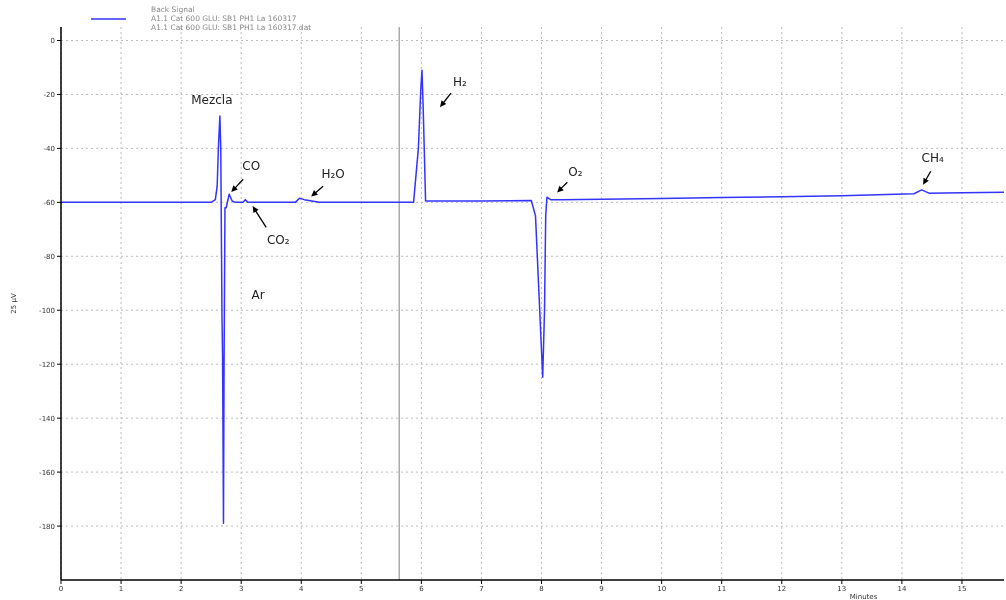 The width and height of the screenshot is (1006, 600). Describe the element at coordinates (251, 166) in the screenshot. I see `annotation: CO` at that location.